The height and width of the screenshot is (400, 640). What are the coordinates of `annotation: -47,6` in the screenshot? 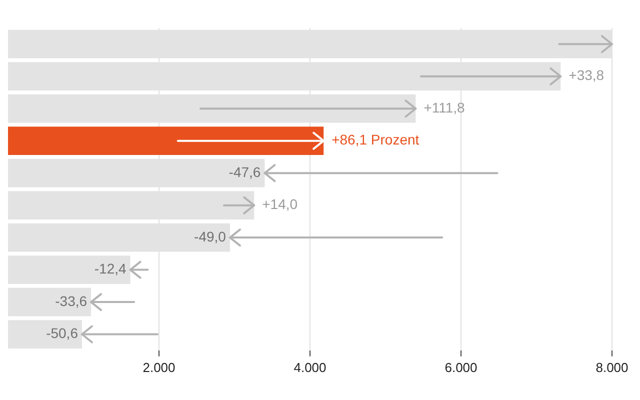 It's located at (244, 172).